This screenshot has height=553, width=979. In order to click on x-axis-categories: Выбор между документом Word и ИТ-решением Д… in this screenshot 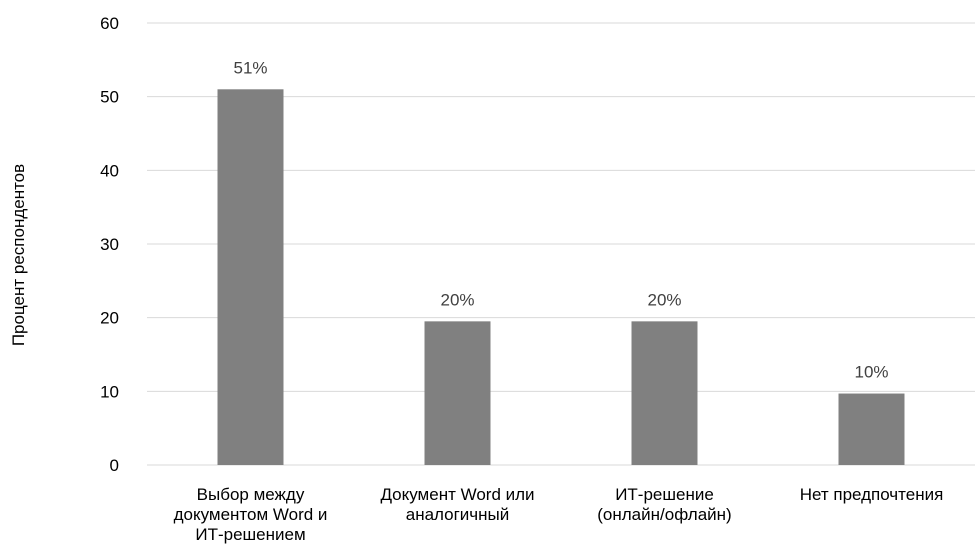, I will do `click(559, 514)`.